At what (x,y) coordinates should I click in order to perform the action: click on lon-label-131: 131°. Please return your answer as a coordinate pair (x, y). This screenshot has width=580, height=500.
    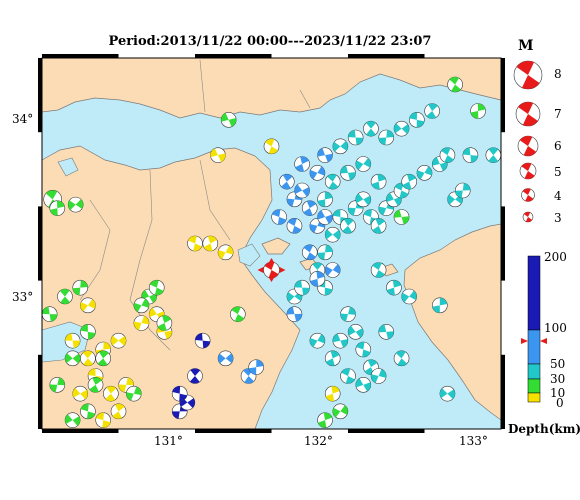
    Looking at the image, I should click on (168, 441).